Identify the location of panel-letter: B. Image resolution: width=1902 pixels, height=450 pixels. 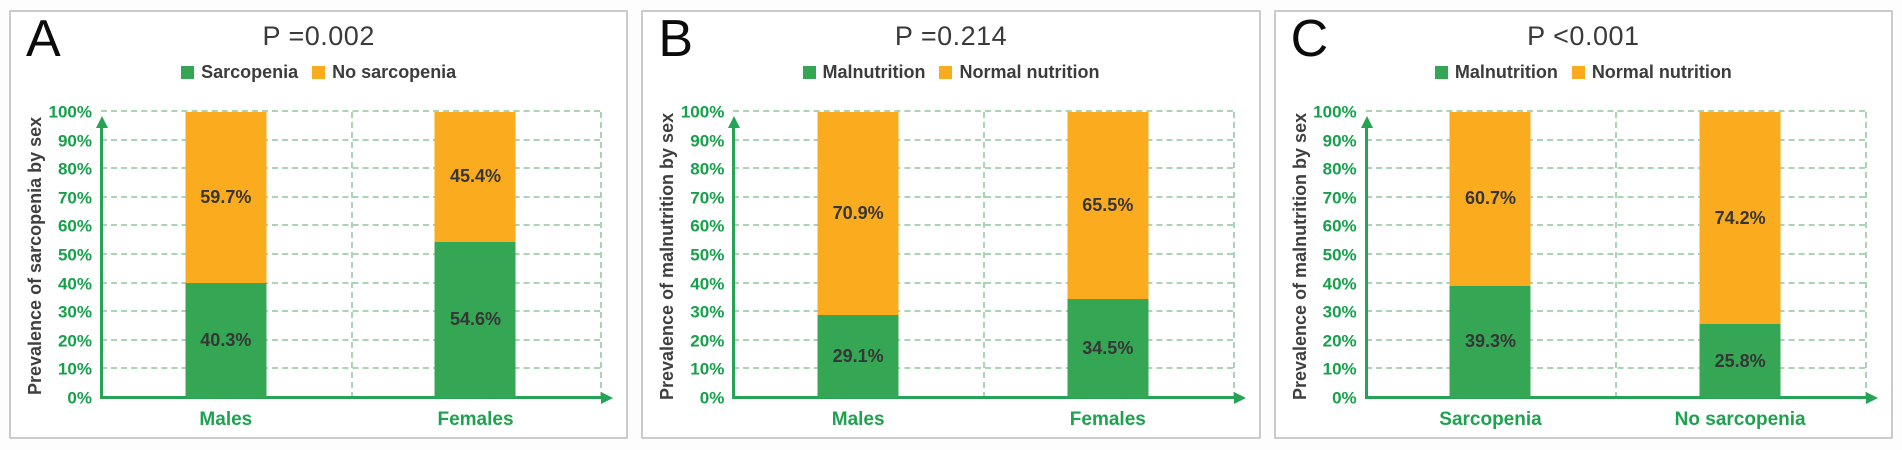
(676, 39).